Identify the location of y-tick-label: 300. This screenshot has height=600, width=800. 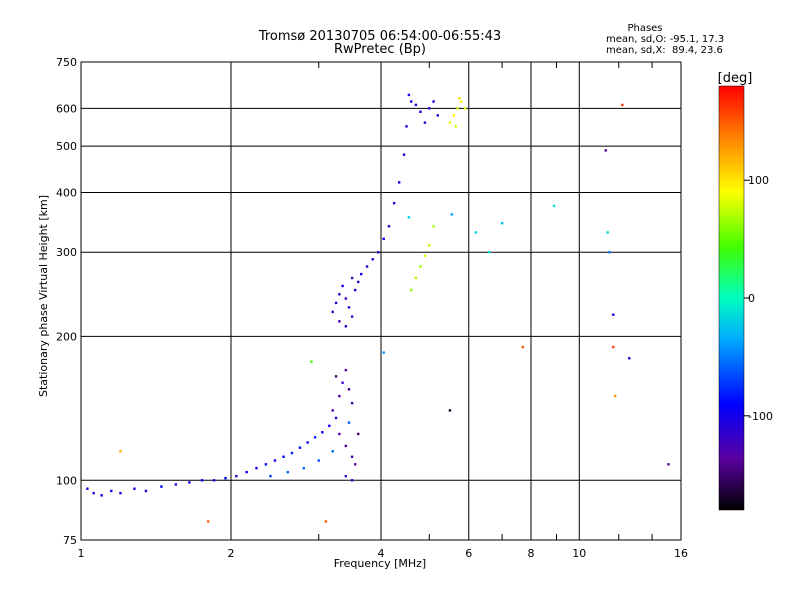
(66, 252).